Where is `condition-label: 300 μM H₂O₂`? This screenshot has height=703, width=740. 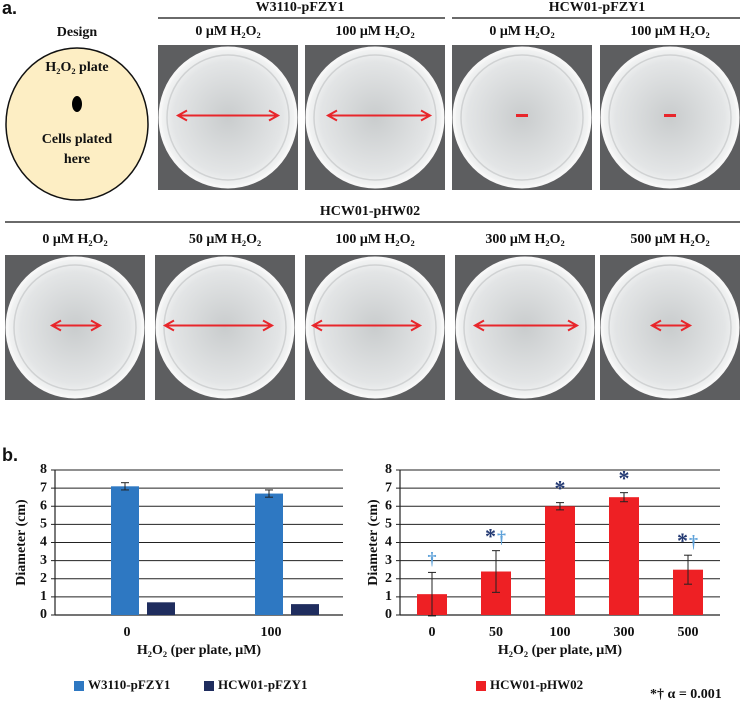
condition-label: 300 μM H₂O₂ is located at coordinates (524, 239).